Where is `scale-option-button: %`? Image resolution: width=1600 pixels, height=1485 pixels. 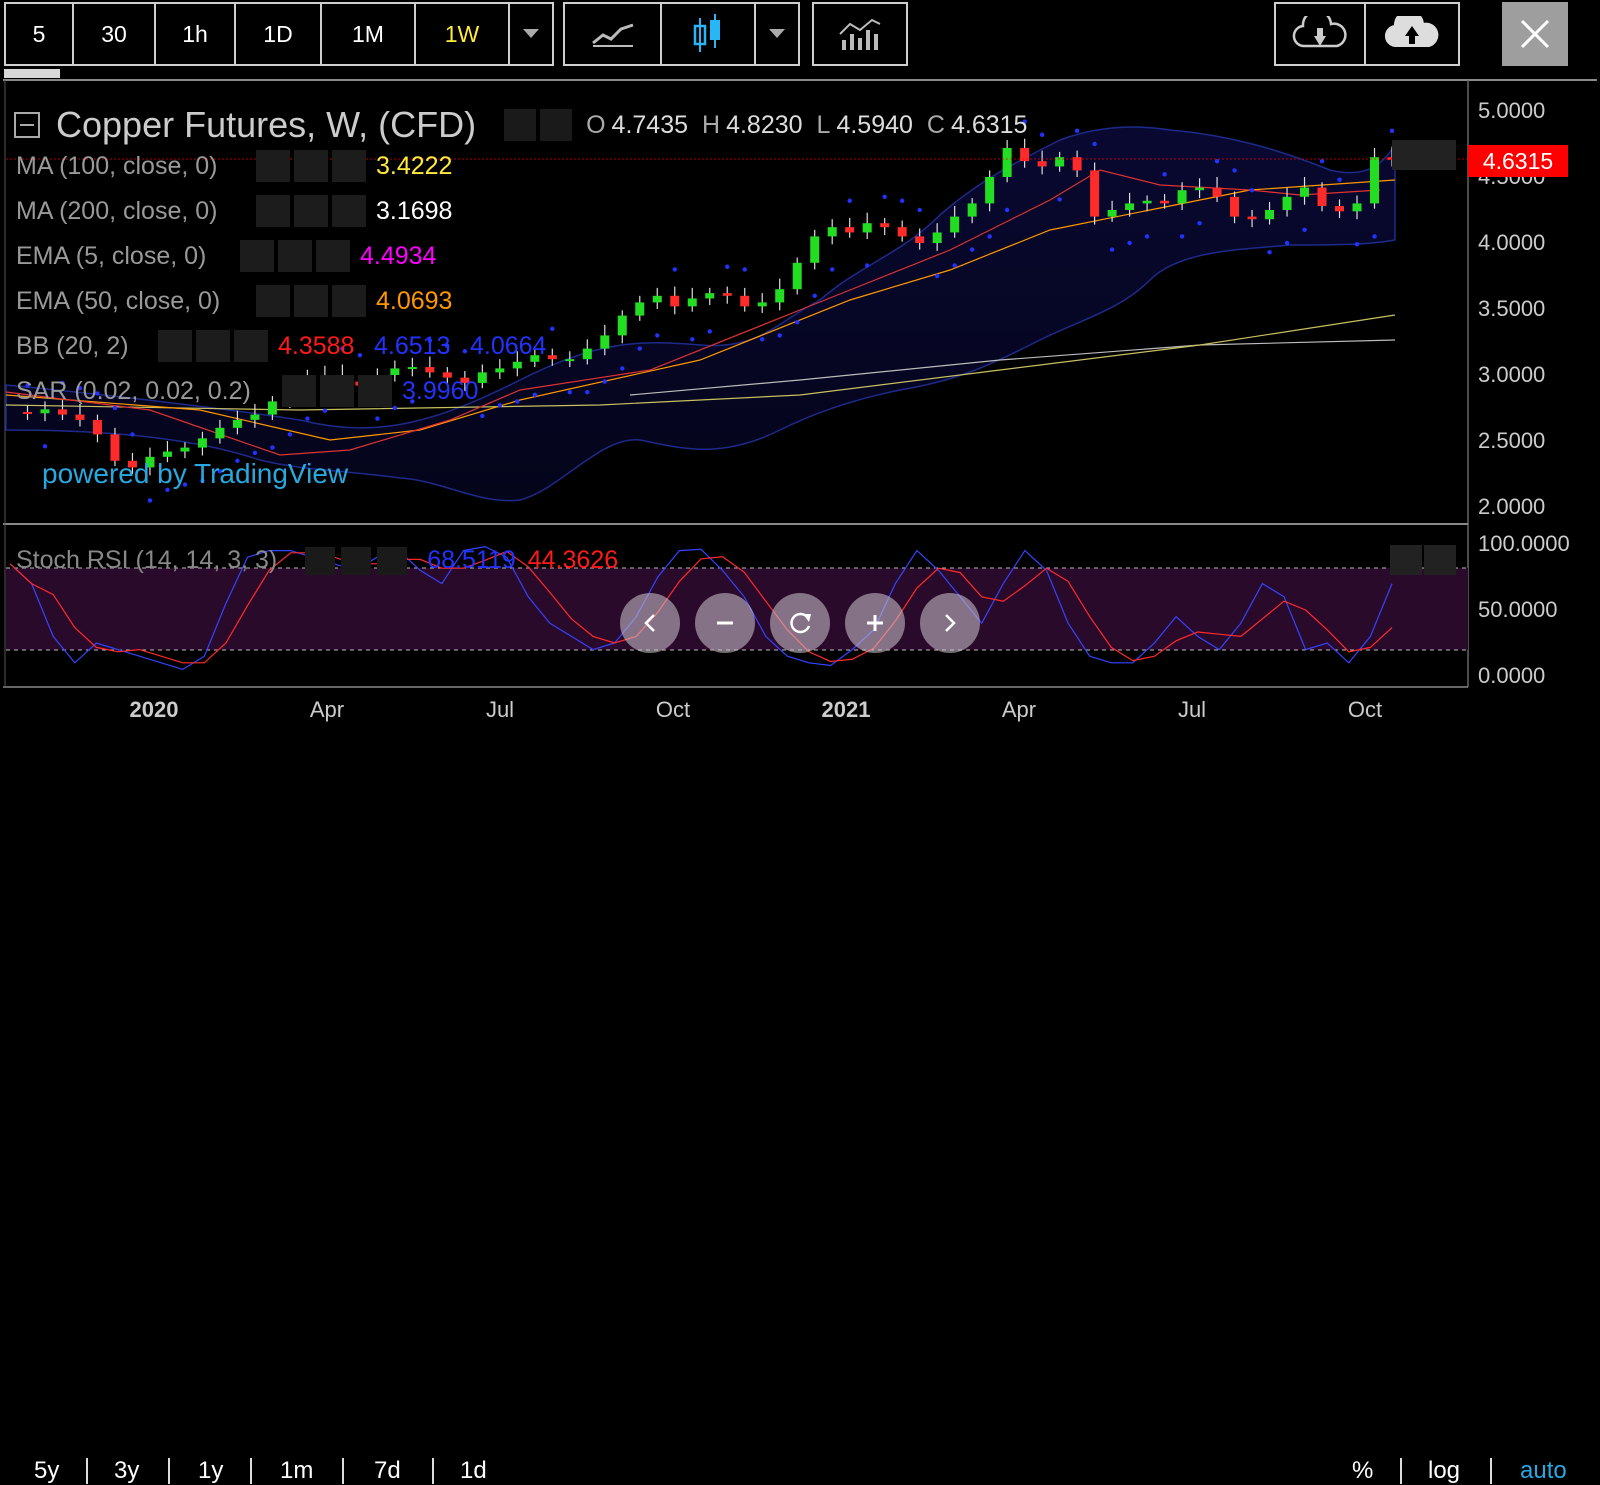
scale-option-button: % is located at coordinates (1363, 1470).